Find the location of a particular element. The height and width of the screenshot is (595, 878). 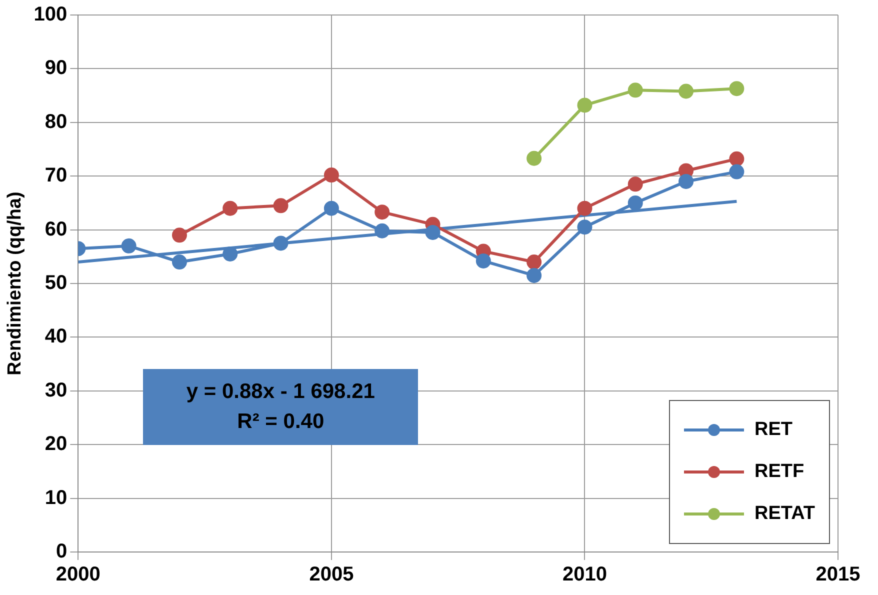

x-tick-label: 2000 is located at coordinates (78, 575).